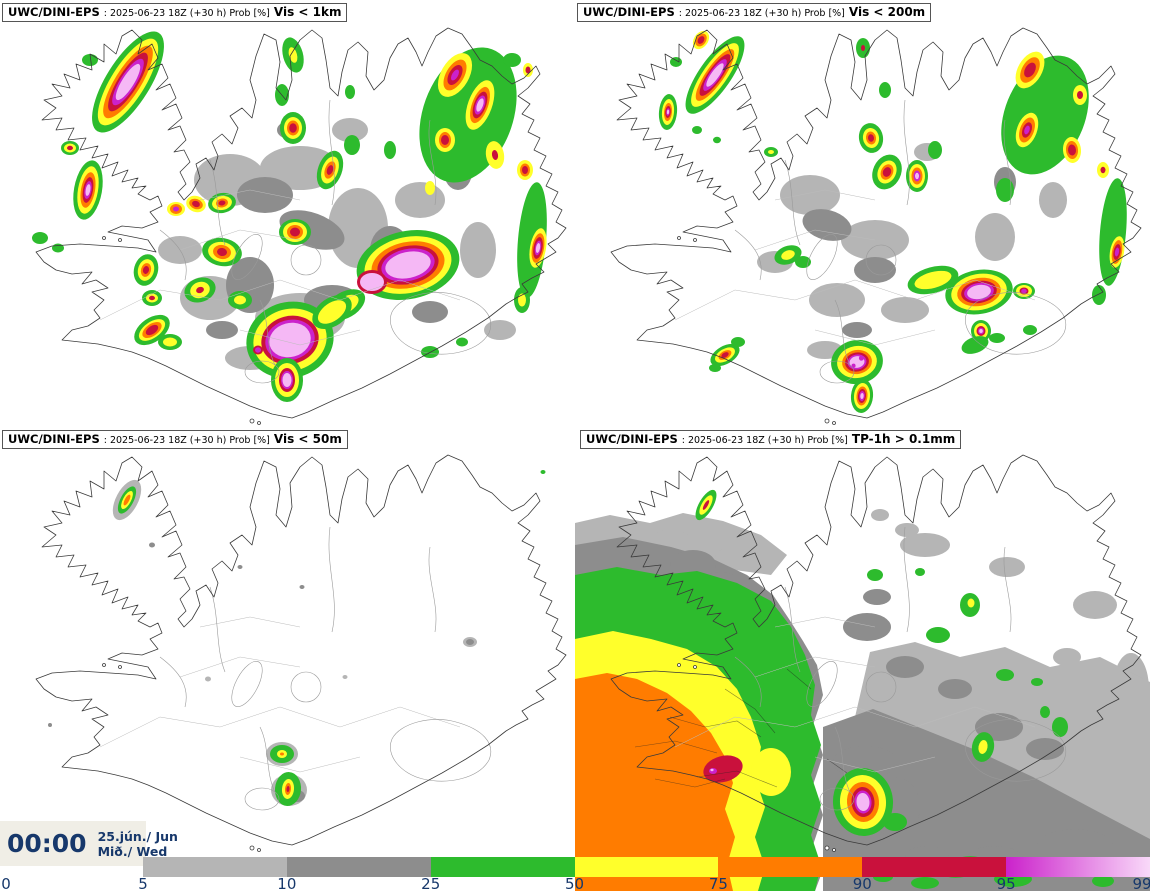 The height and width of the screenshot is (891, 1150). I want to click on colorbar-tick-label: 50, so click(575, 883).